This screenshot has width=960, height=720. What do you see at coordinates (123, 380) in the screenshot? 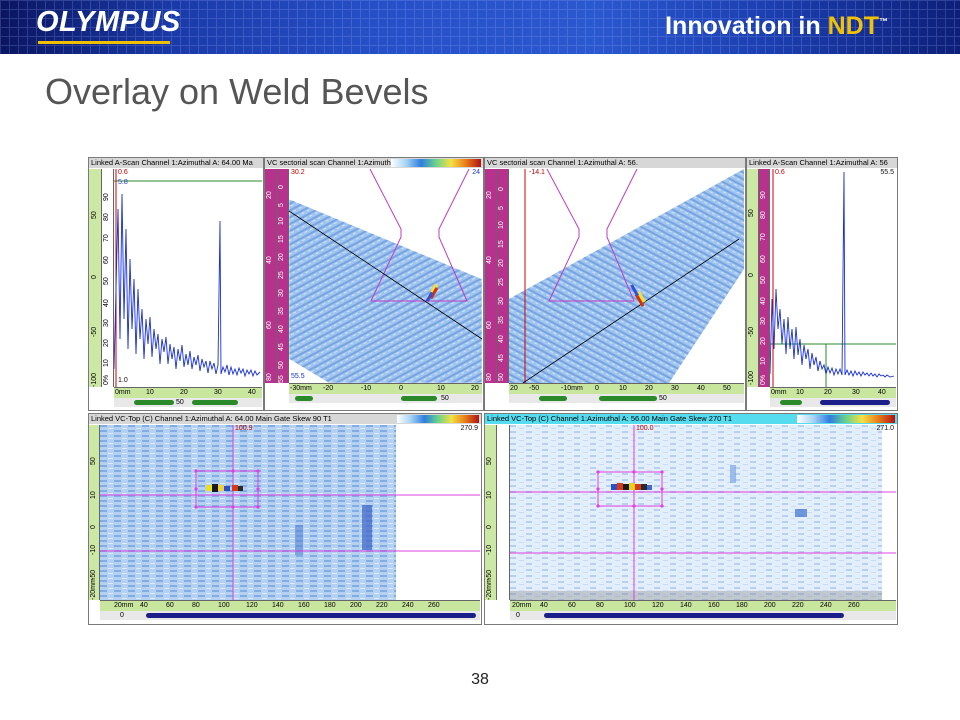
I see `bottom-value: 1.0` at bounding box center [123, 380].